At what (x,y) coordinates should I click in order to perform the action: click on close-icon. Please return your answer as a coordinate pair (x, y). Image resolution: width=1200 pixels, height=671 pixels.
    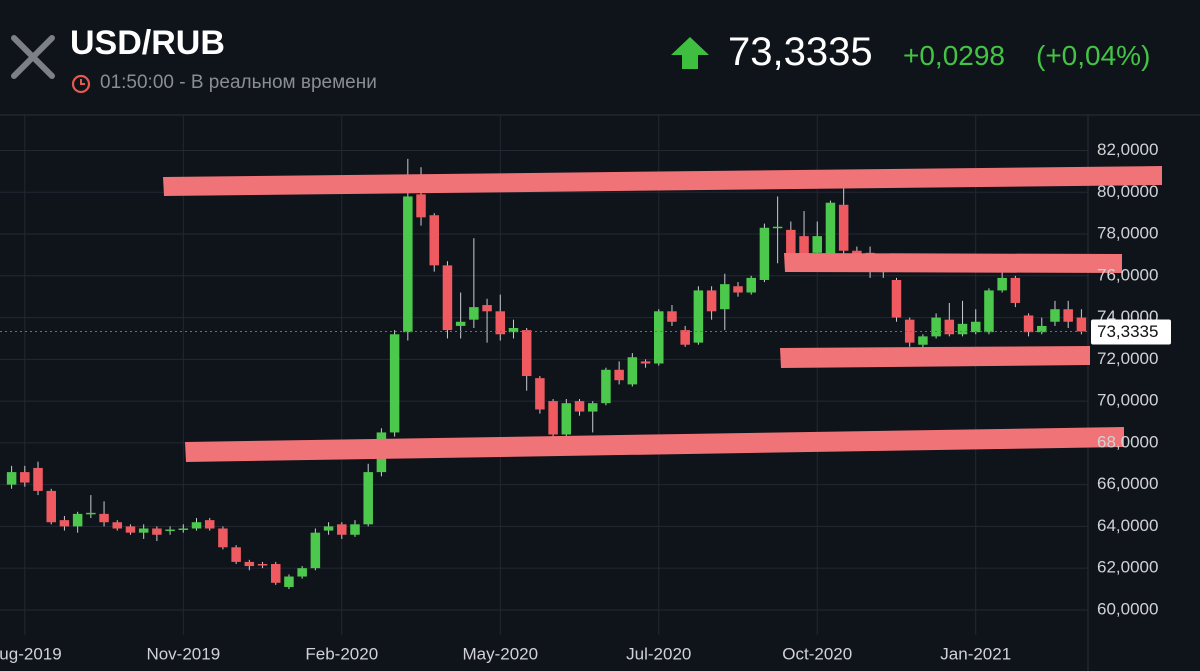
    Looking at the image, I should click on (33, 57).